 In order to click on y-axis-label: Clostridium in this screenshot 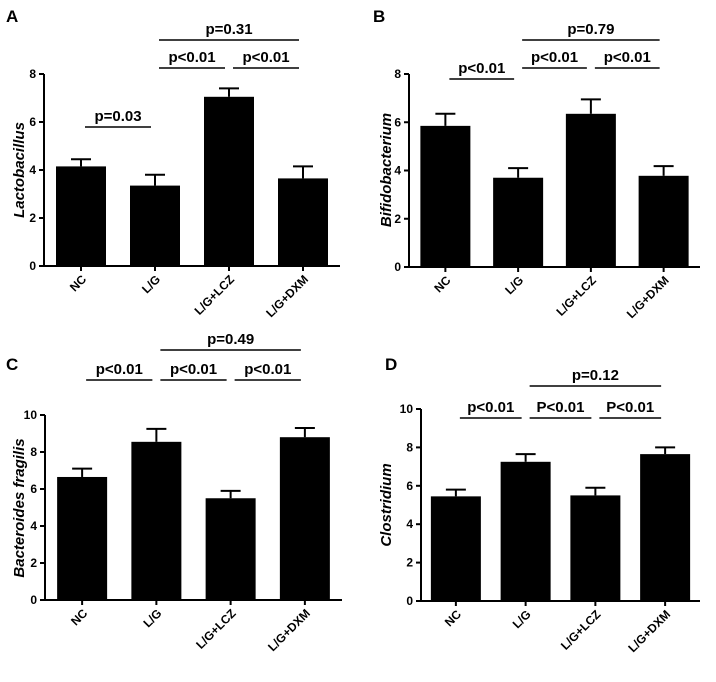, I will do `click(386, 504)`.